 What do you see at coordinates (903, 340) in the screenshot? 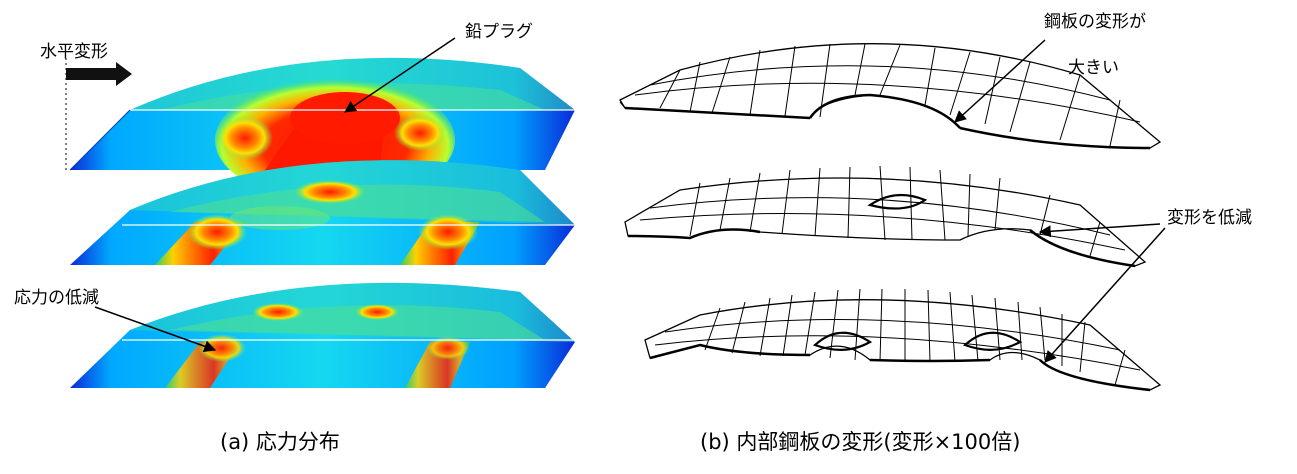
I see `steel-plate-mesh-bottom` at bounding box center [903, 340].